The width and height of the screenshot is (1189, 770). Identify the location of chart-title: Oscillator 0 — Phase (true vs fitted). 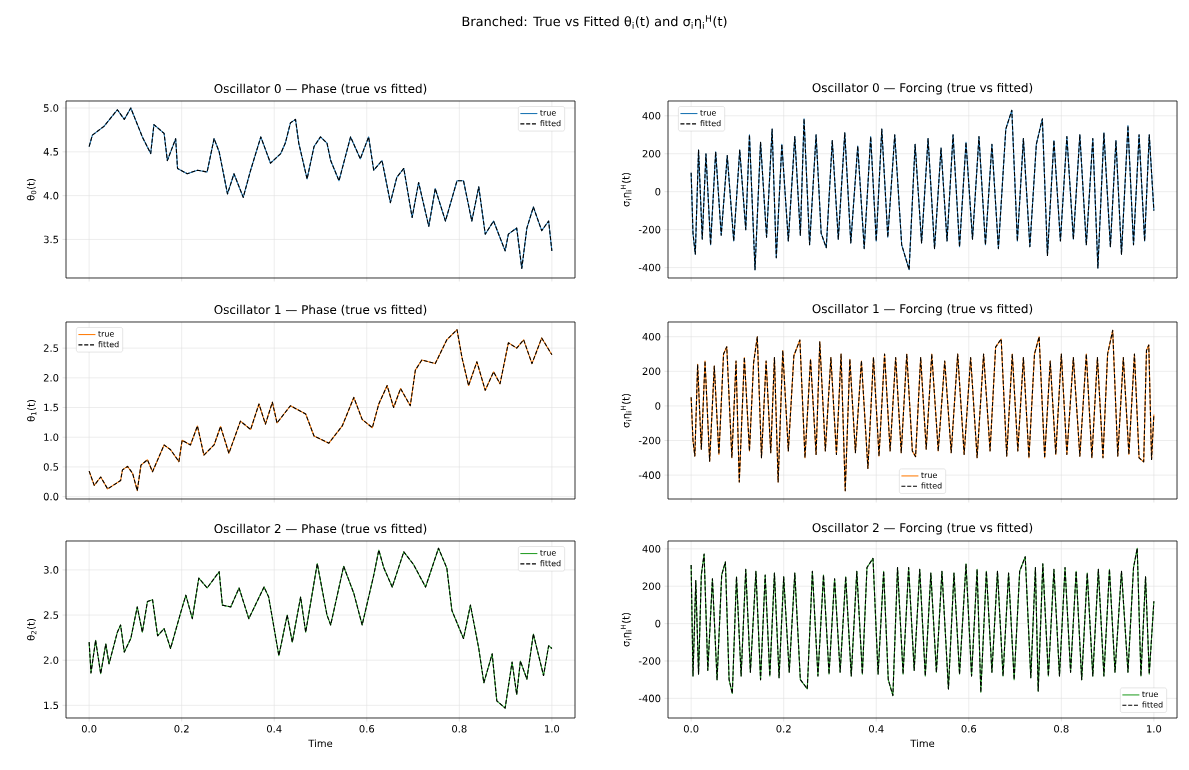
(320, 89).